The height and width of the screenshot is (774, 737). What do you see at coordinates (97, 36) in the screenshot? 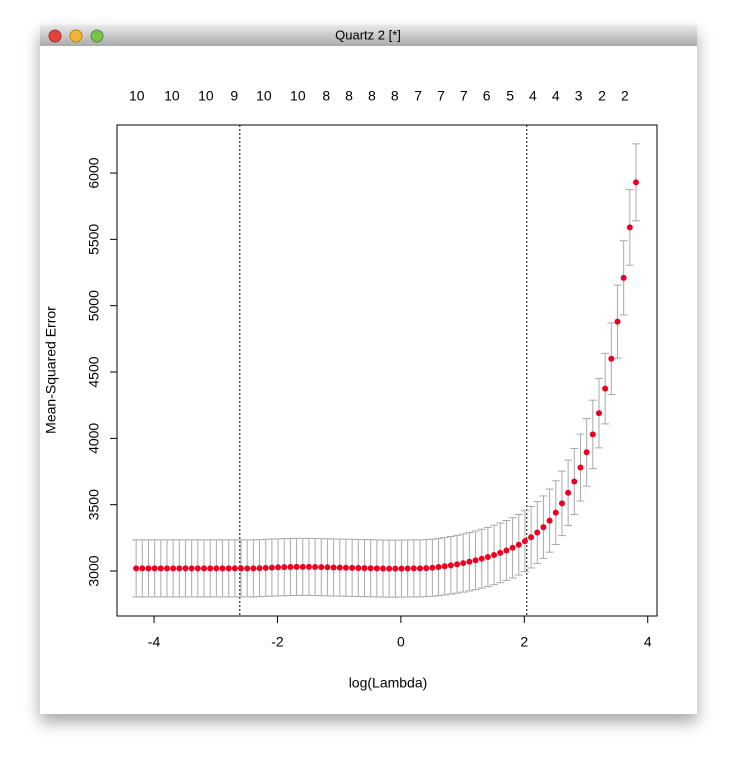
I see `zoom-button` at bounding box center [97, 36].